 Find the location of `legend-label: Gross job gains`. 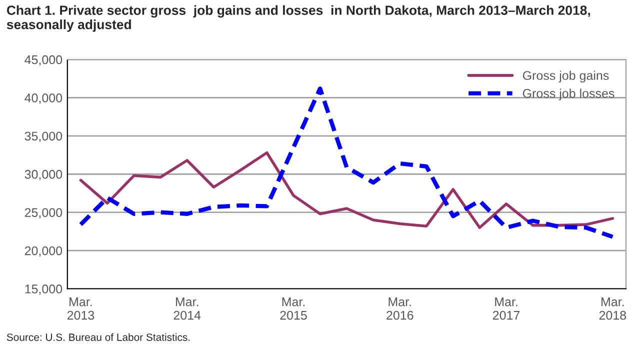

legend-label: Gross job gains is located at coordinates (565, 76).